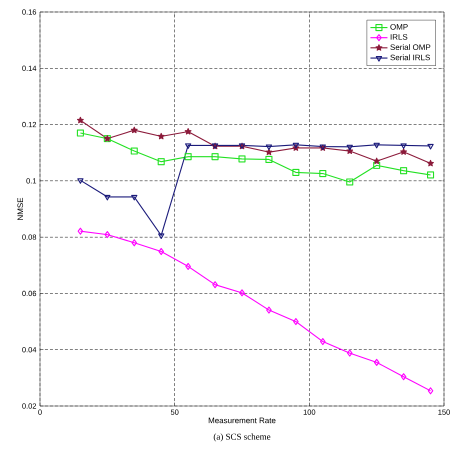  Describe the element at coordinates (242, 437) in the screenshot. I see `text: (a) SCS scheme` at that location.